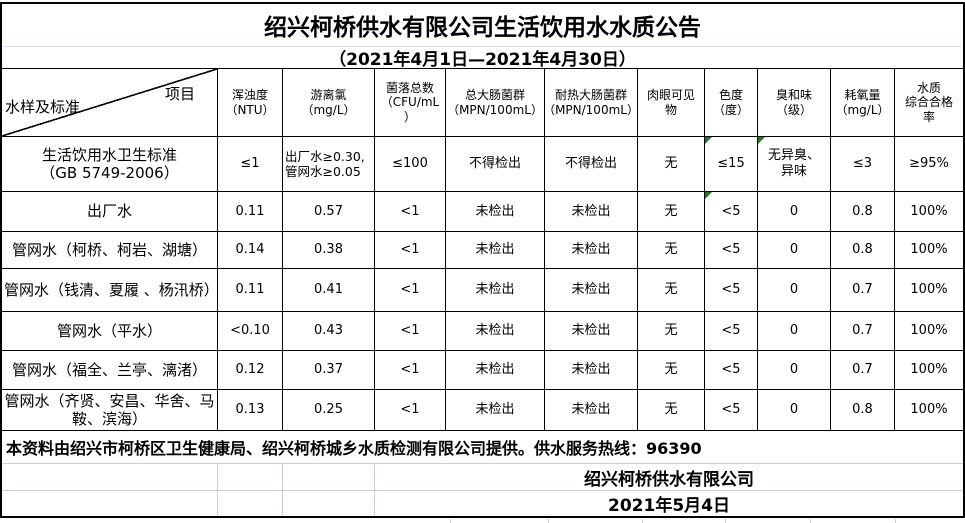 The height and width of the screenshot is (523, 965). What do you see at coordinates (495, 102) in the screenshot?
I see `header-cell: 总大肠菌群 （MPN/100mL）` at bounding box center [495, 102].